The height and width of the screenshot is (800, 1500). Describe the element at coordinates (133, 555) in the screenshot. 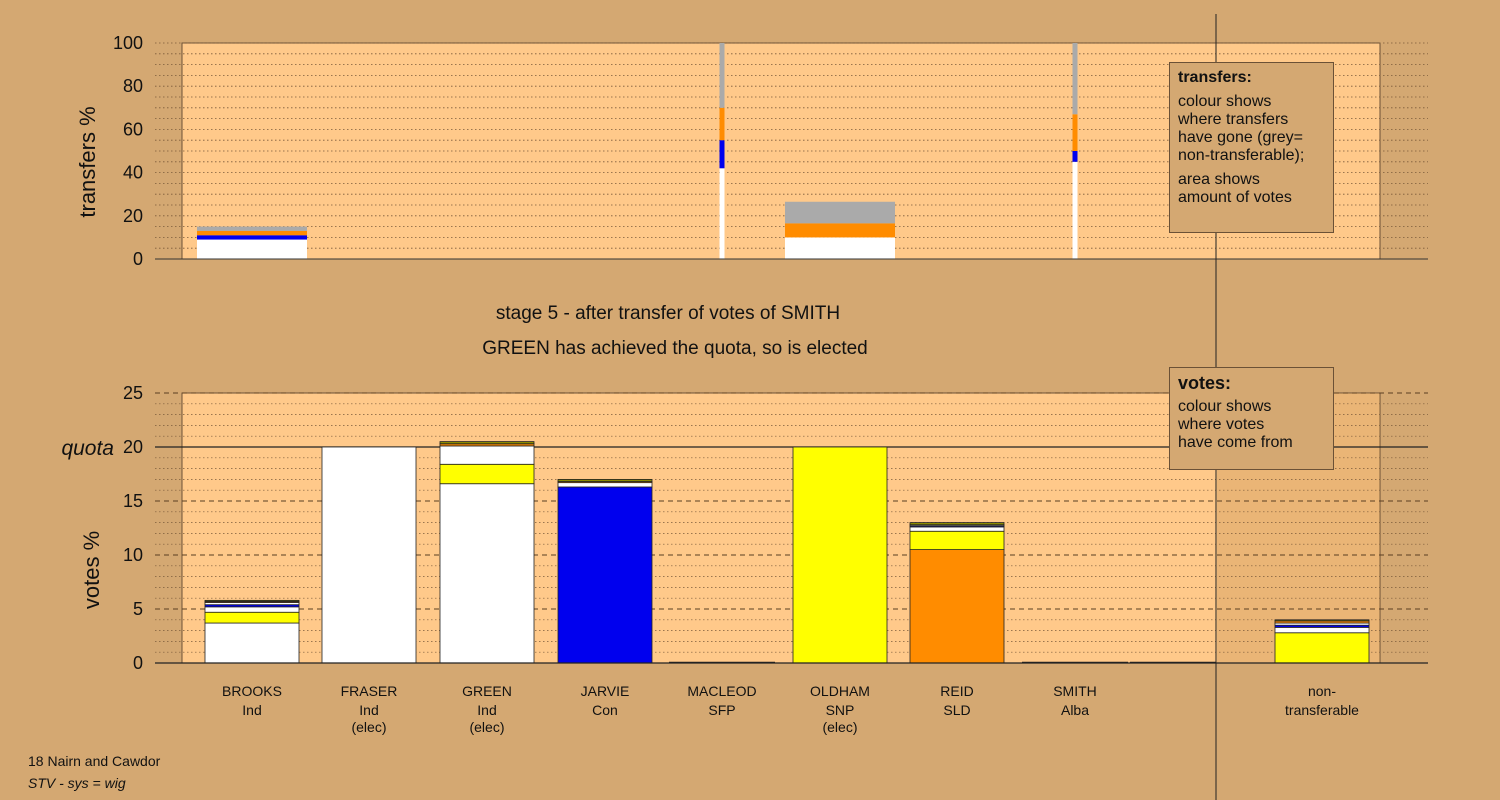

I see `votes-y-tick-label: 10` at that location.